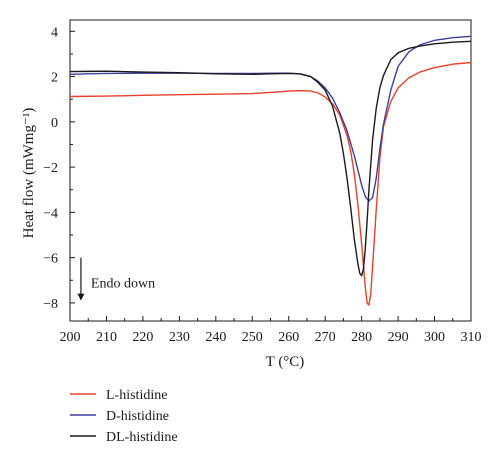  What do you see at coordinates (50, 168) in the screenshot?
I see `y-tick-label: −2` at bounding box center [50, 168].